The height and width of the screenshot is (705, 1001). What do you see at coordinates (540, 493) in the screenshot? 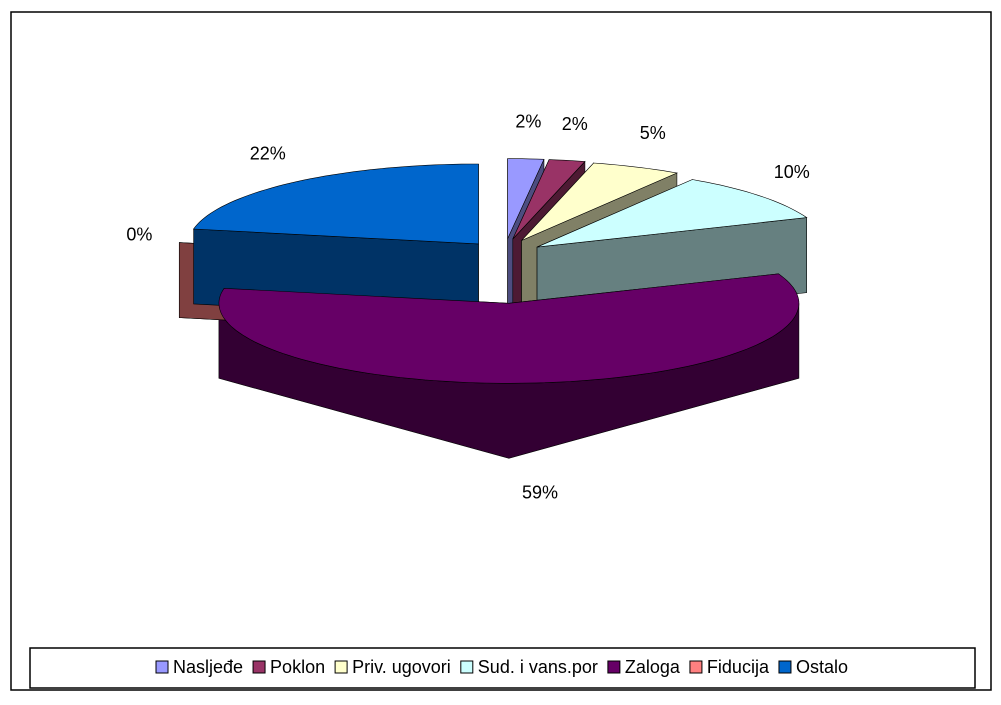
I see `data-label: 59%` at bounding box center [540, 493].